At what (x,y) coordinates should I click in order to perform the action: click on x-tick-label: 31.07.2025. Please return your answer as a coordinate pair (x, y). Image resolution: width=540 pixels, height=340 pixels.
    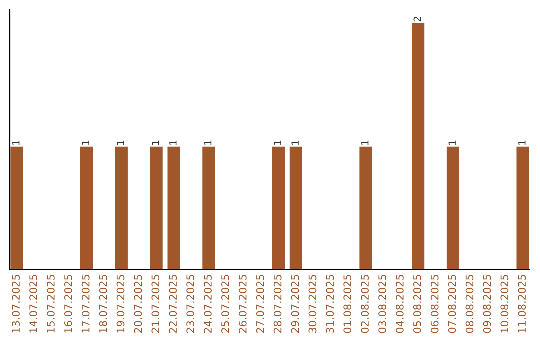
    Looking at the image, I should click on (330, 304).